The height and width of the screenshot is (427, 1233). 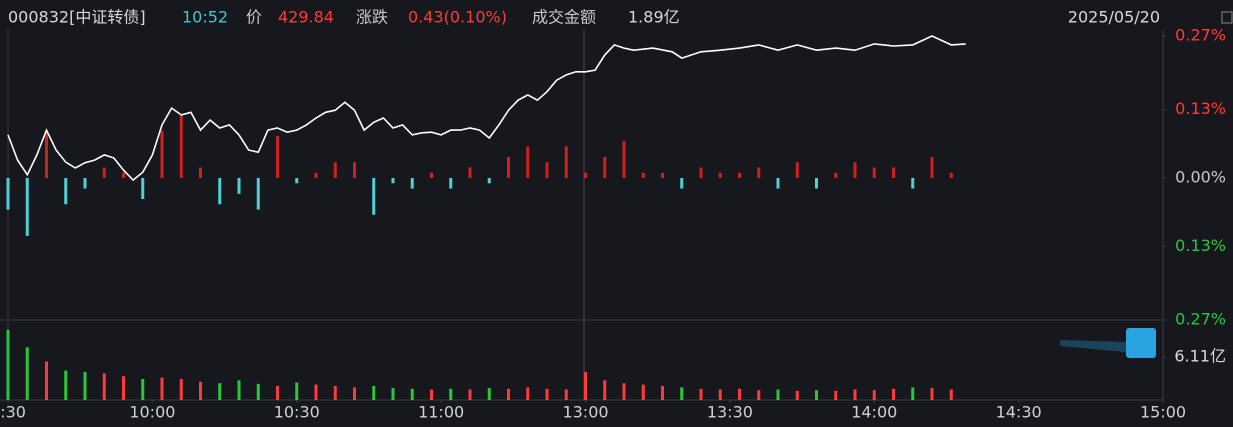 I want to click on price: 429.84, so click(x=306, y=17).